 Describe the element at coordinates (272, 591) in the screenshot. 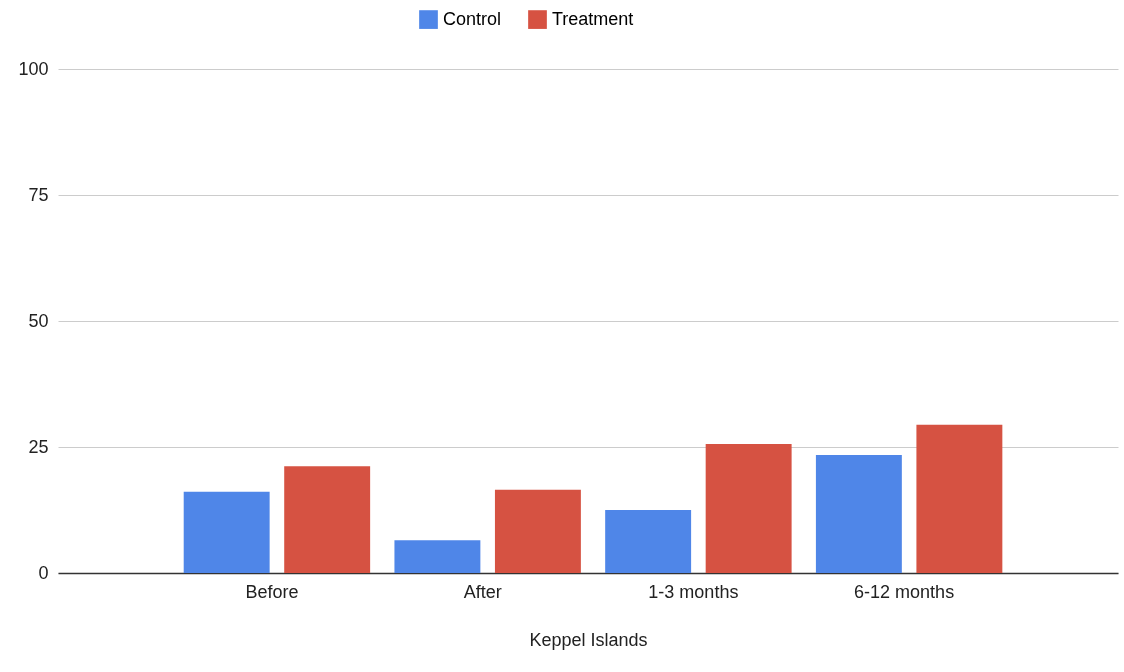

I see `x-tick-label: Before` at that location.